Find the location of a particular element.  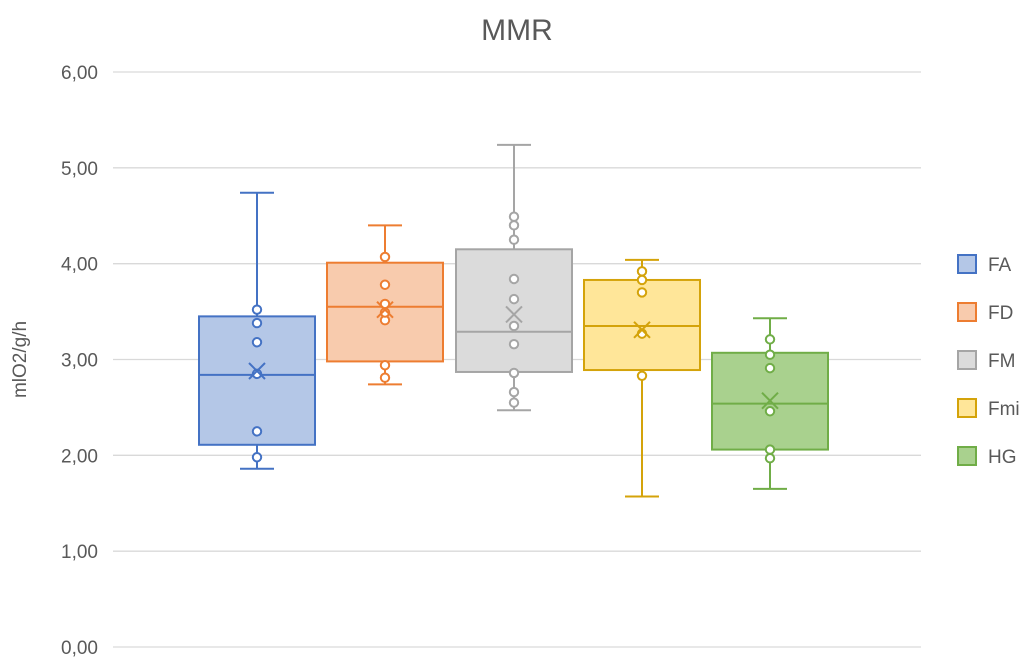

legend-label: HG is located at coordinates (1002, 457).